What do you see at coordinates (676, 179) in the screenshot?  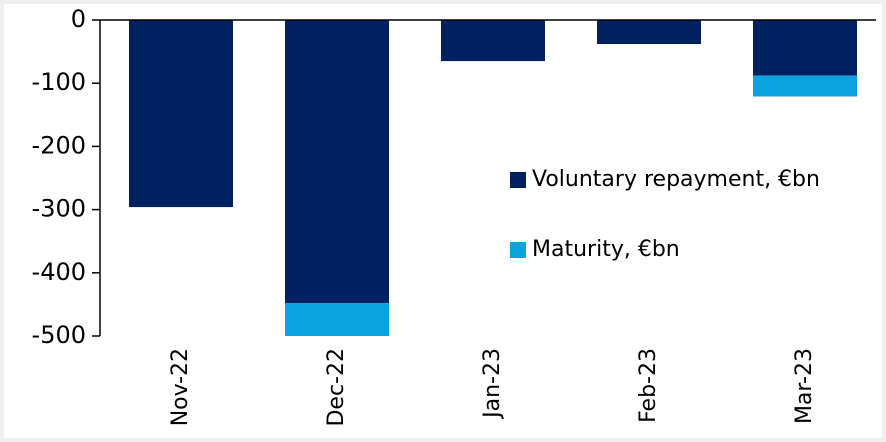 I see `legend-label: Voluntary repayment, €bn` at bounding box center [676, 179].